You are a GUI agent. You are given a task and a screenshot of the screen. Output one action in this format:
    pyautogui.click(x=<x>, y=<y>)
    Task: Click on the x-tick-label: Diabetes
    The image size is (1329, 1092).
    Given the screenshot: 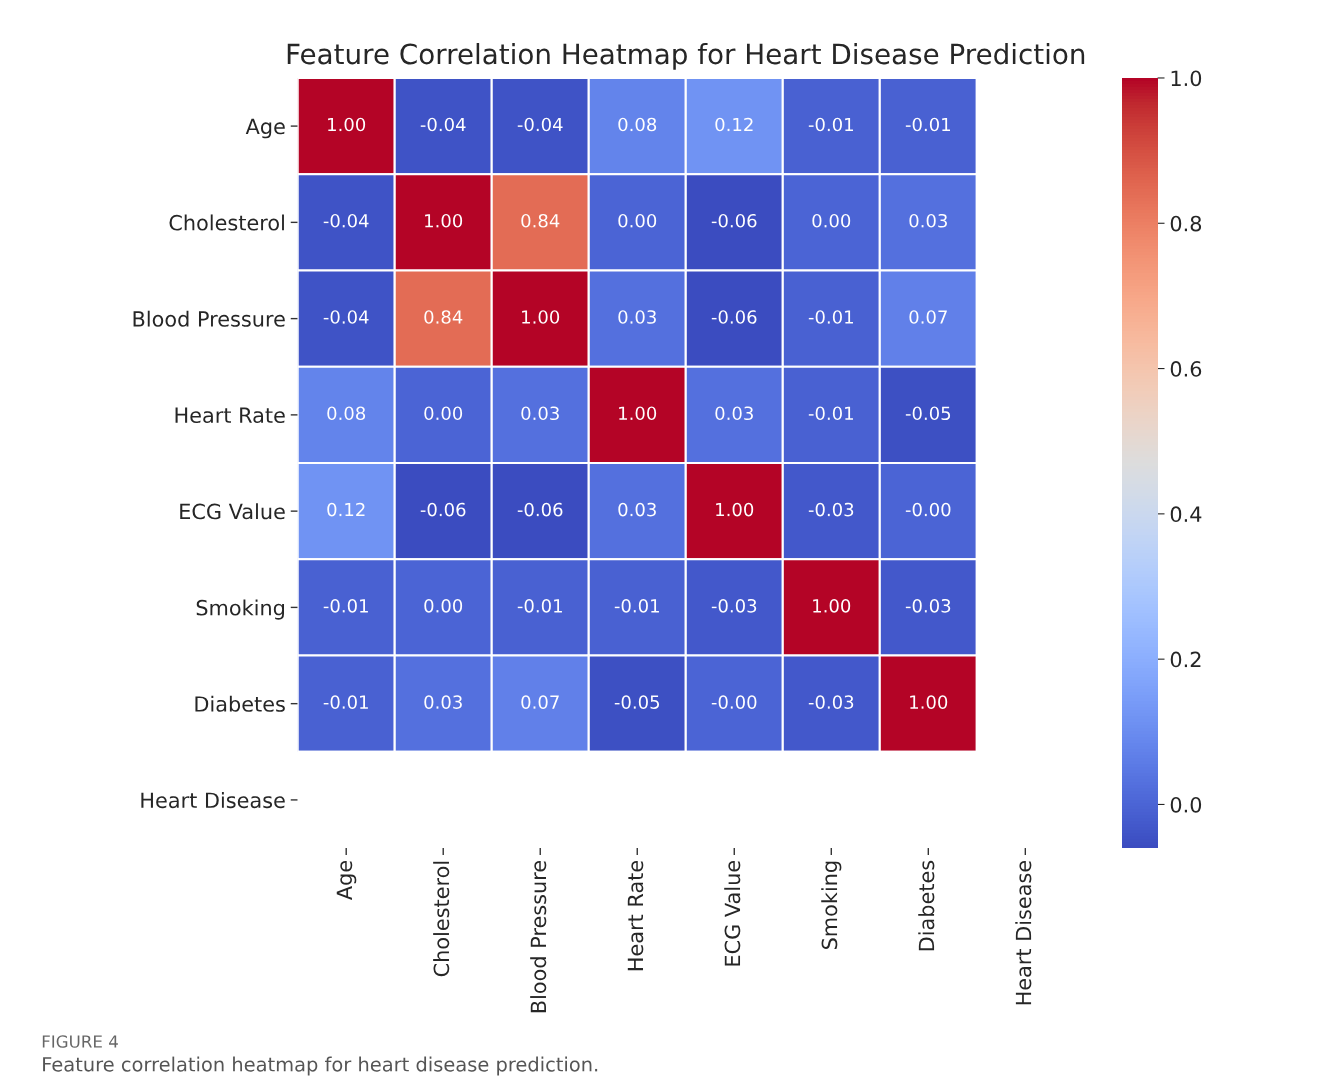 What is the action you would take?
    pyautogui.click(x=926, y=905)
    